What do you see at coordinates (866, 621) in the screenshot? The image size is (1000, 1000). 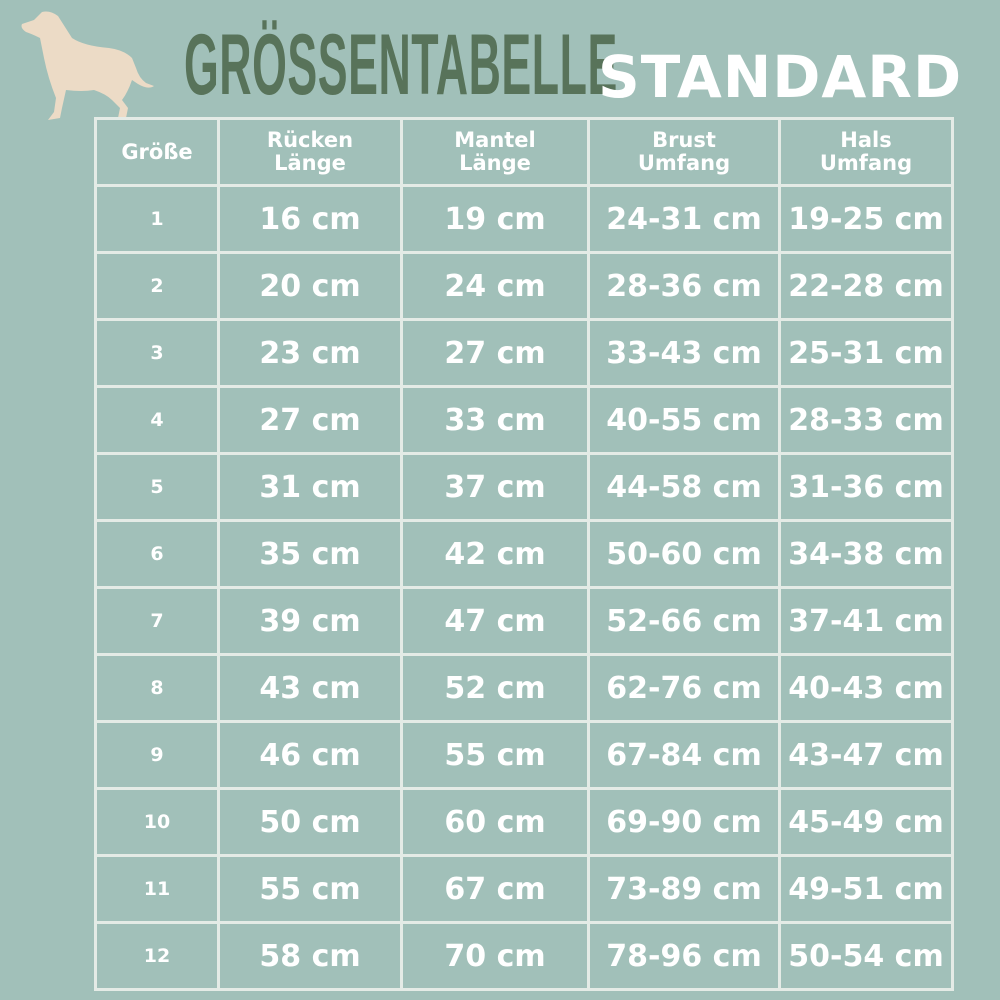 I see `cell-neck: 37-41 cm` at bounding box center [866, 621].